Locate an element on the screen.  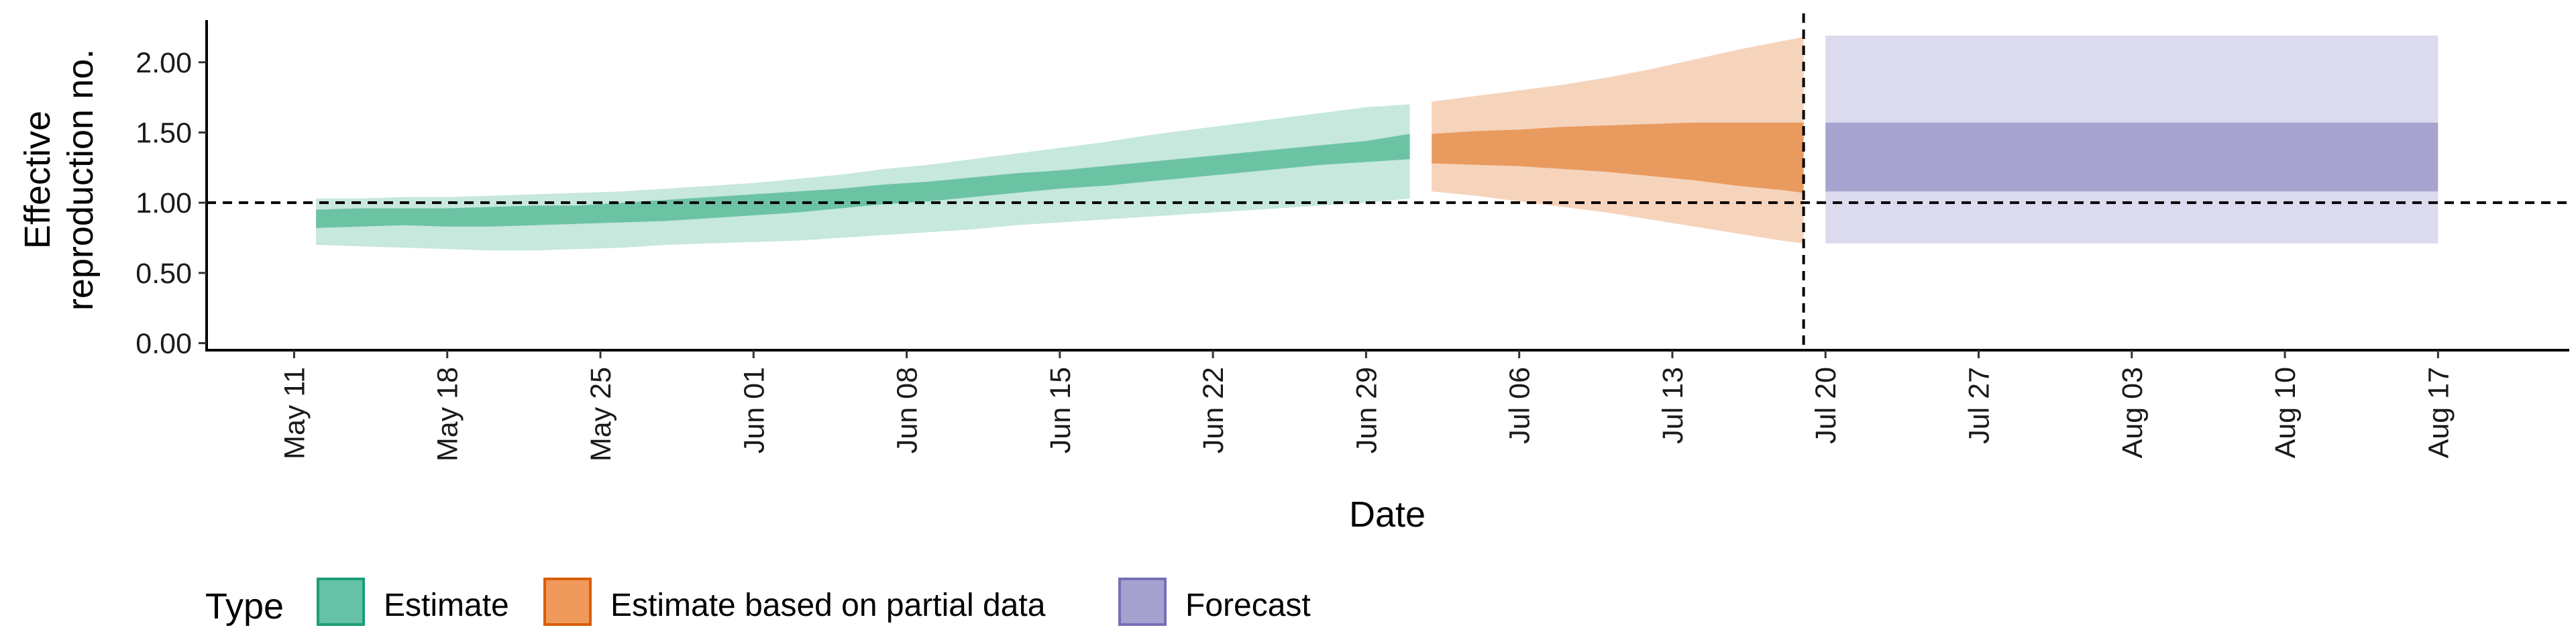
x-axis-title: Date is located at coordinates (1387, 514).